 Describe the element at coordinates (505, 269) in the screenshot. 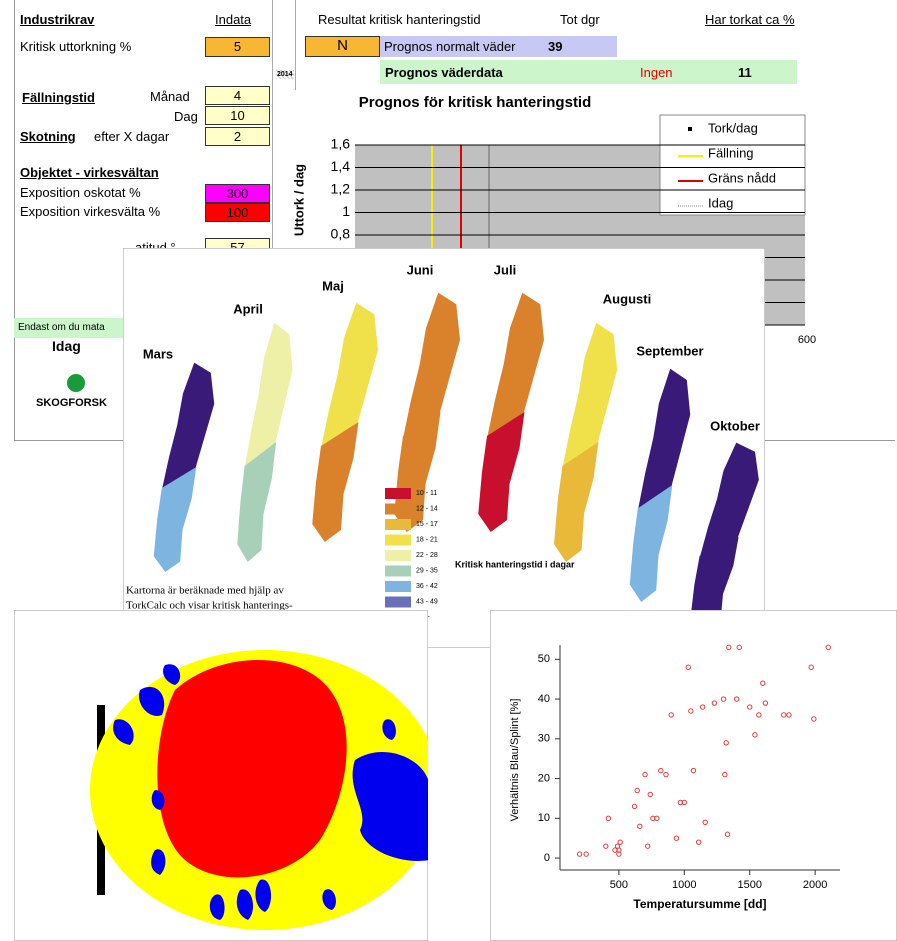

I see `month-label: Juli` at that location.